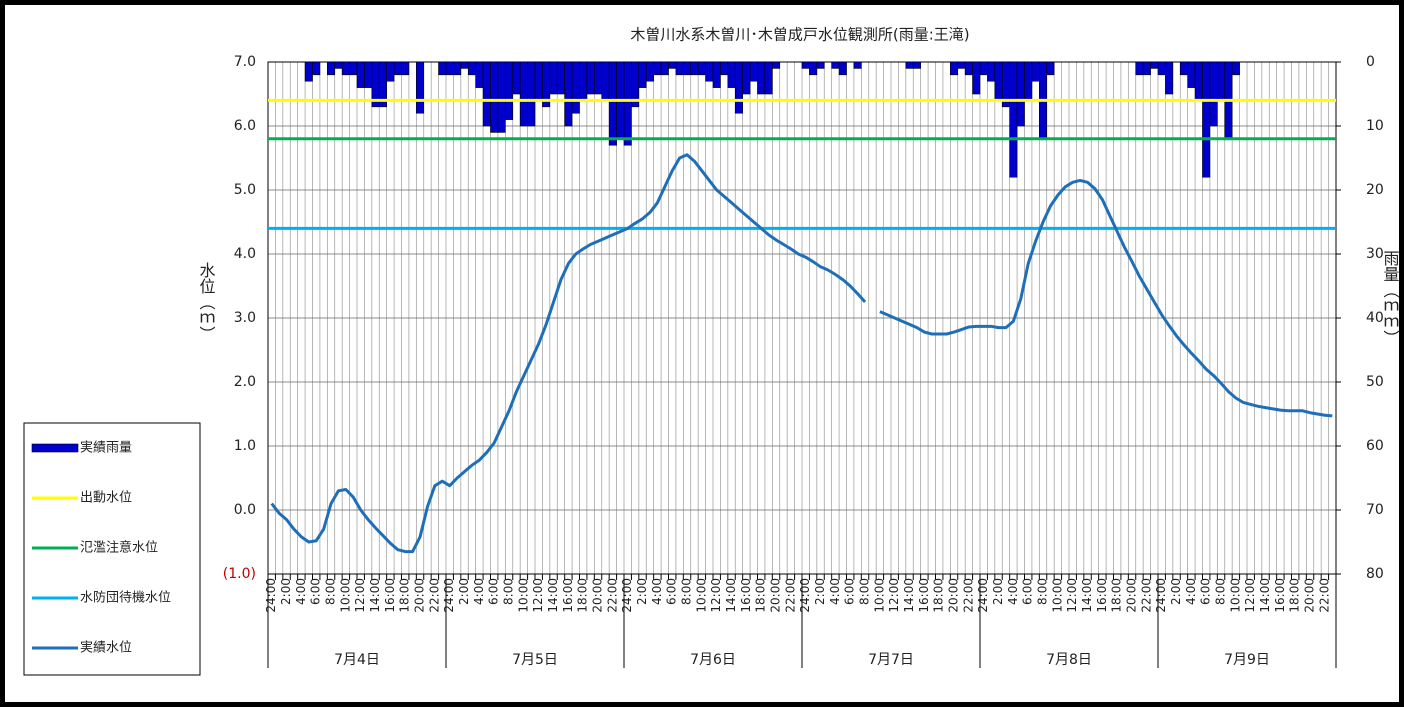 This screenshot has width=1404, height=707. I want to click on y-tick-label: 5.0, so click(245, 190).